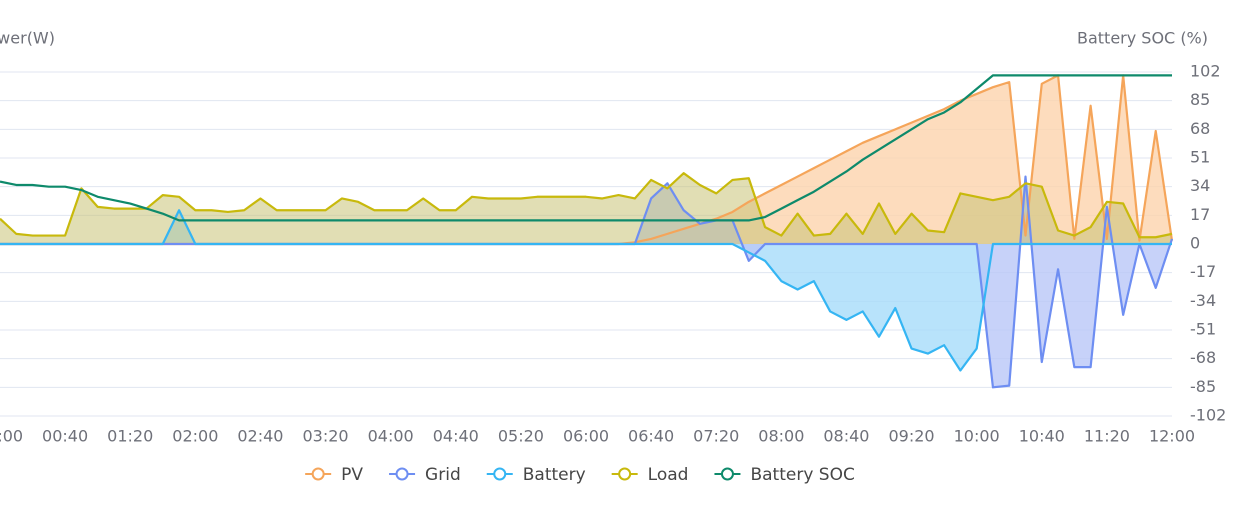 The height and width of the screenshot is (507, 1240). Describe the element at coordinates (781, 436) in the screenshot. I see `x-tick-label: 08:00` at that location.